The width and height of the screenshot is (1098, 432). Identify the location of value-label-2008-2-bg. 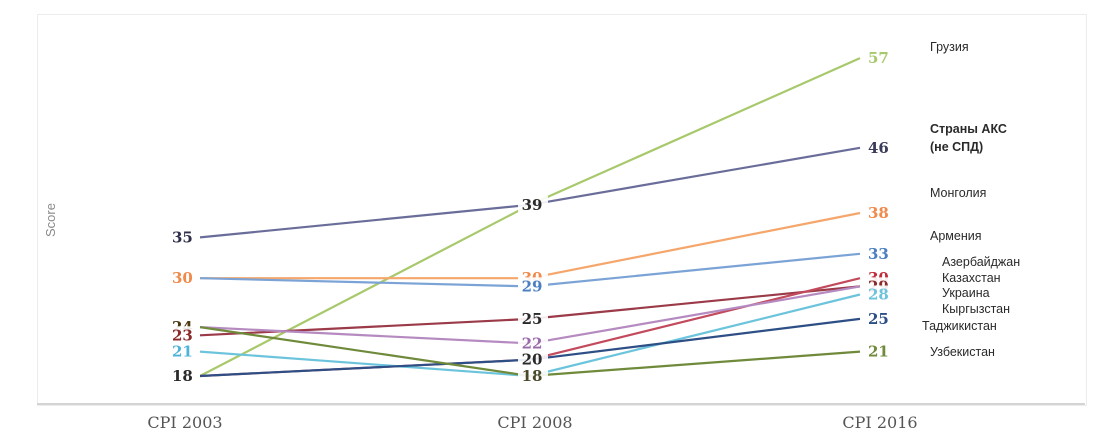
(533, 286).